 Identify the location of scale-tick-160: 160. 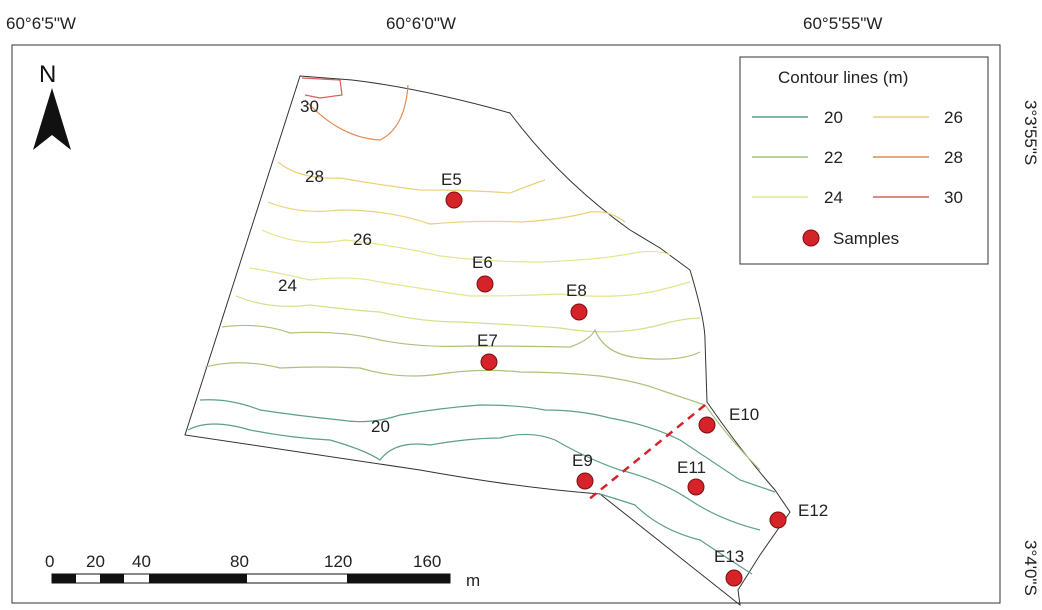
(427, 561).